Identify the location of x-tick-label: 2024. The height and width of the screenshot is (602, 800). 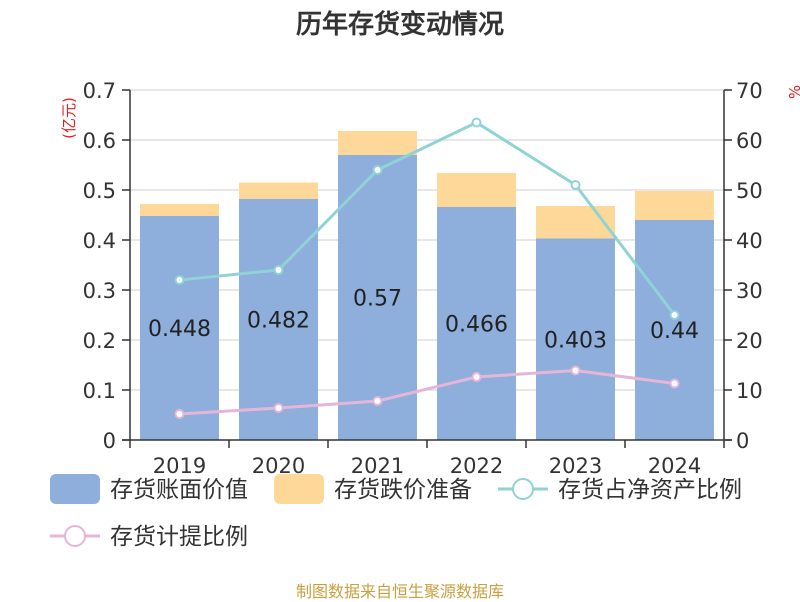
(674, 466).